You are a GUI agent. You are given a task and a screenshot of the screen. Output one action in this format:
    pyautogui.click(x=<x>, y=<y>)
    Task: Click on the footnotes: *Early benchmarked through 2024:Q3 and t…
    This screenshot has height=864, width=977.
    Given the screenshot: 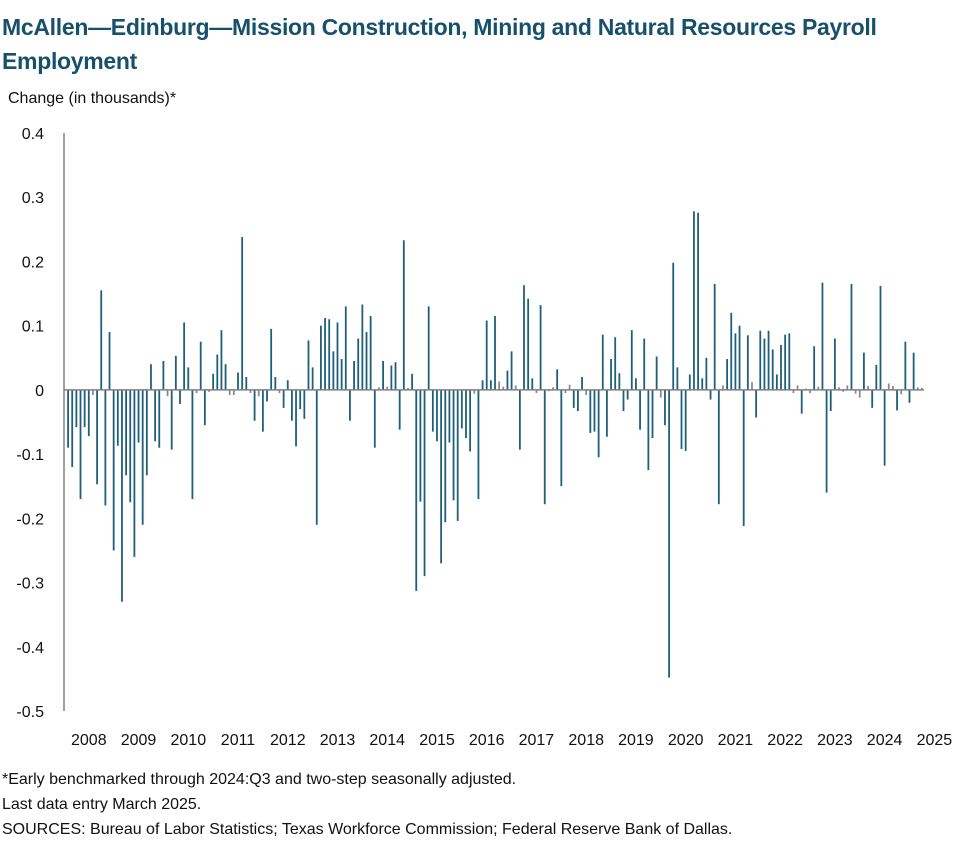 What is the action you would take?
    pyautogui.click(x=367, y=804)
    